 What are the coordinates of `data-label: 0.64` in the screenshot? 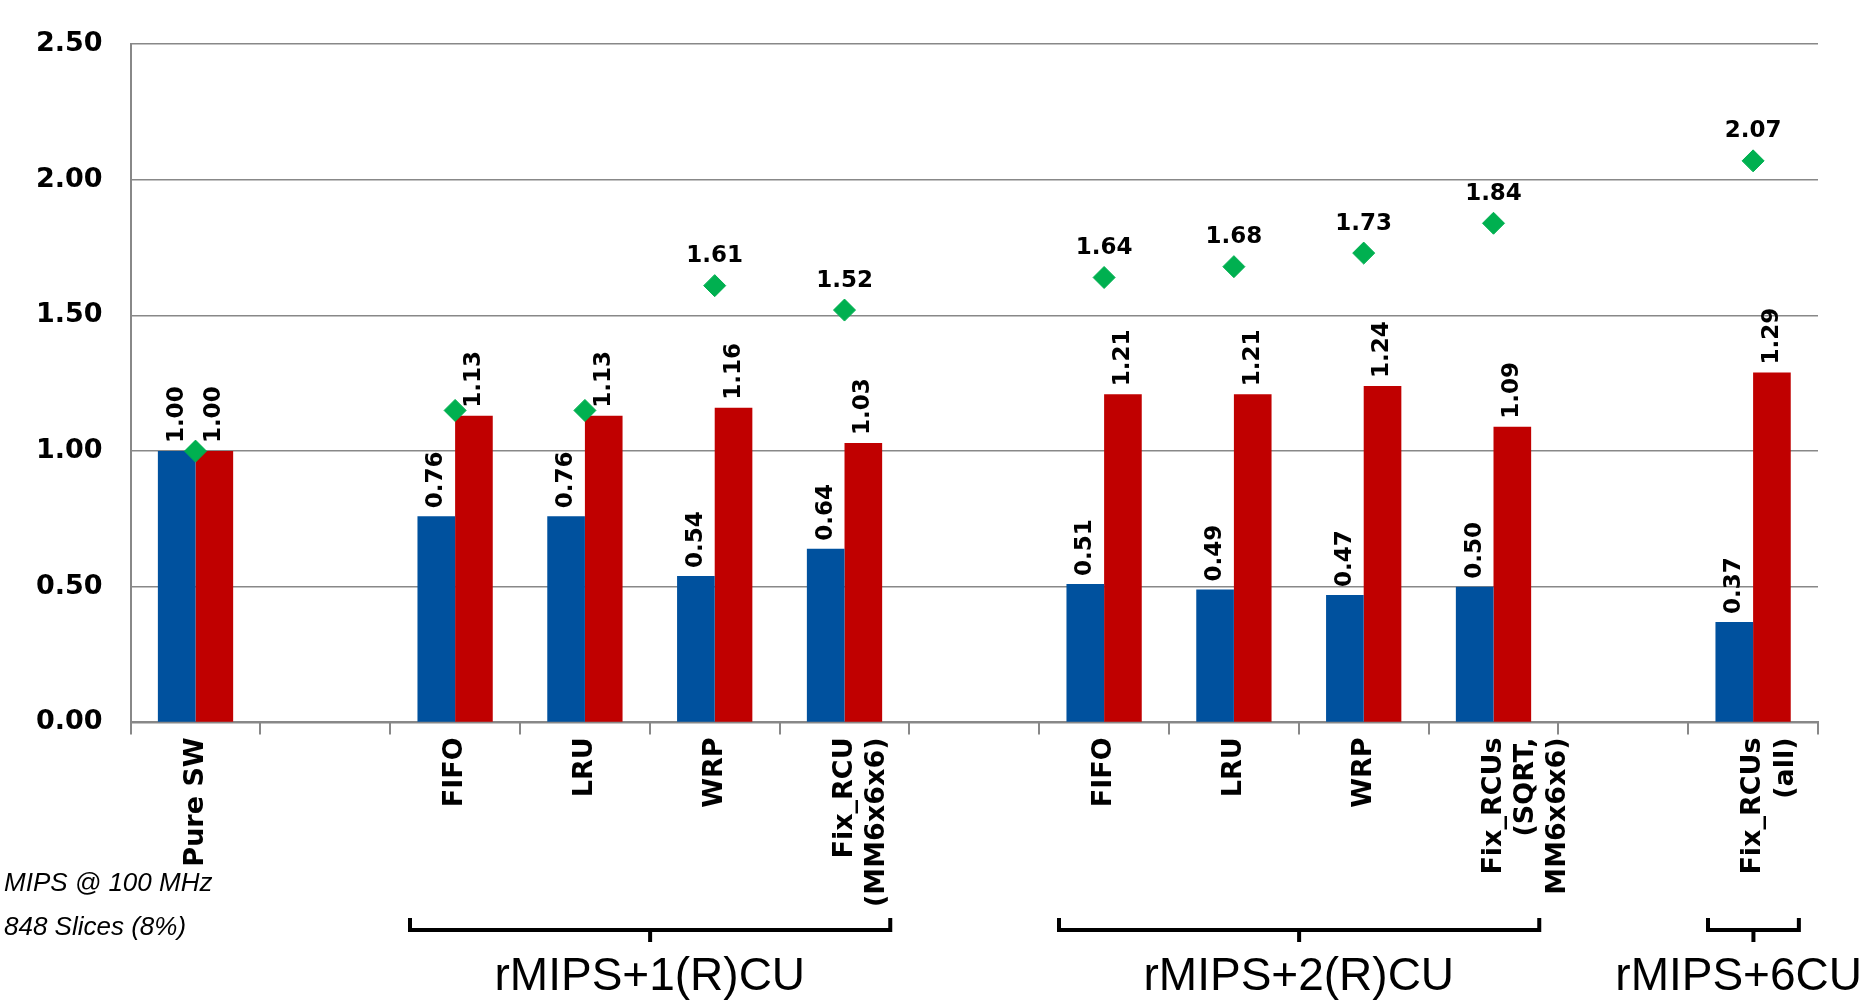 It's located at (823, 512).